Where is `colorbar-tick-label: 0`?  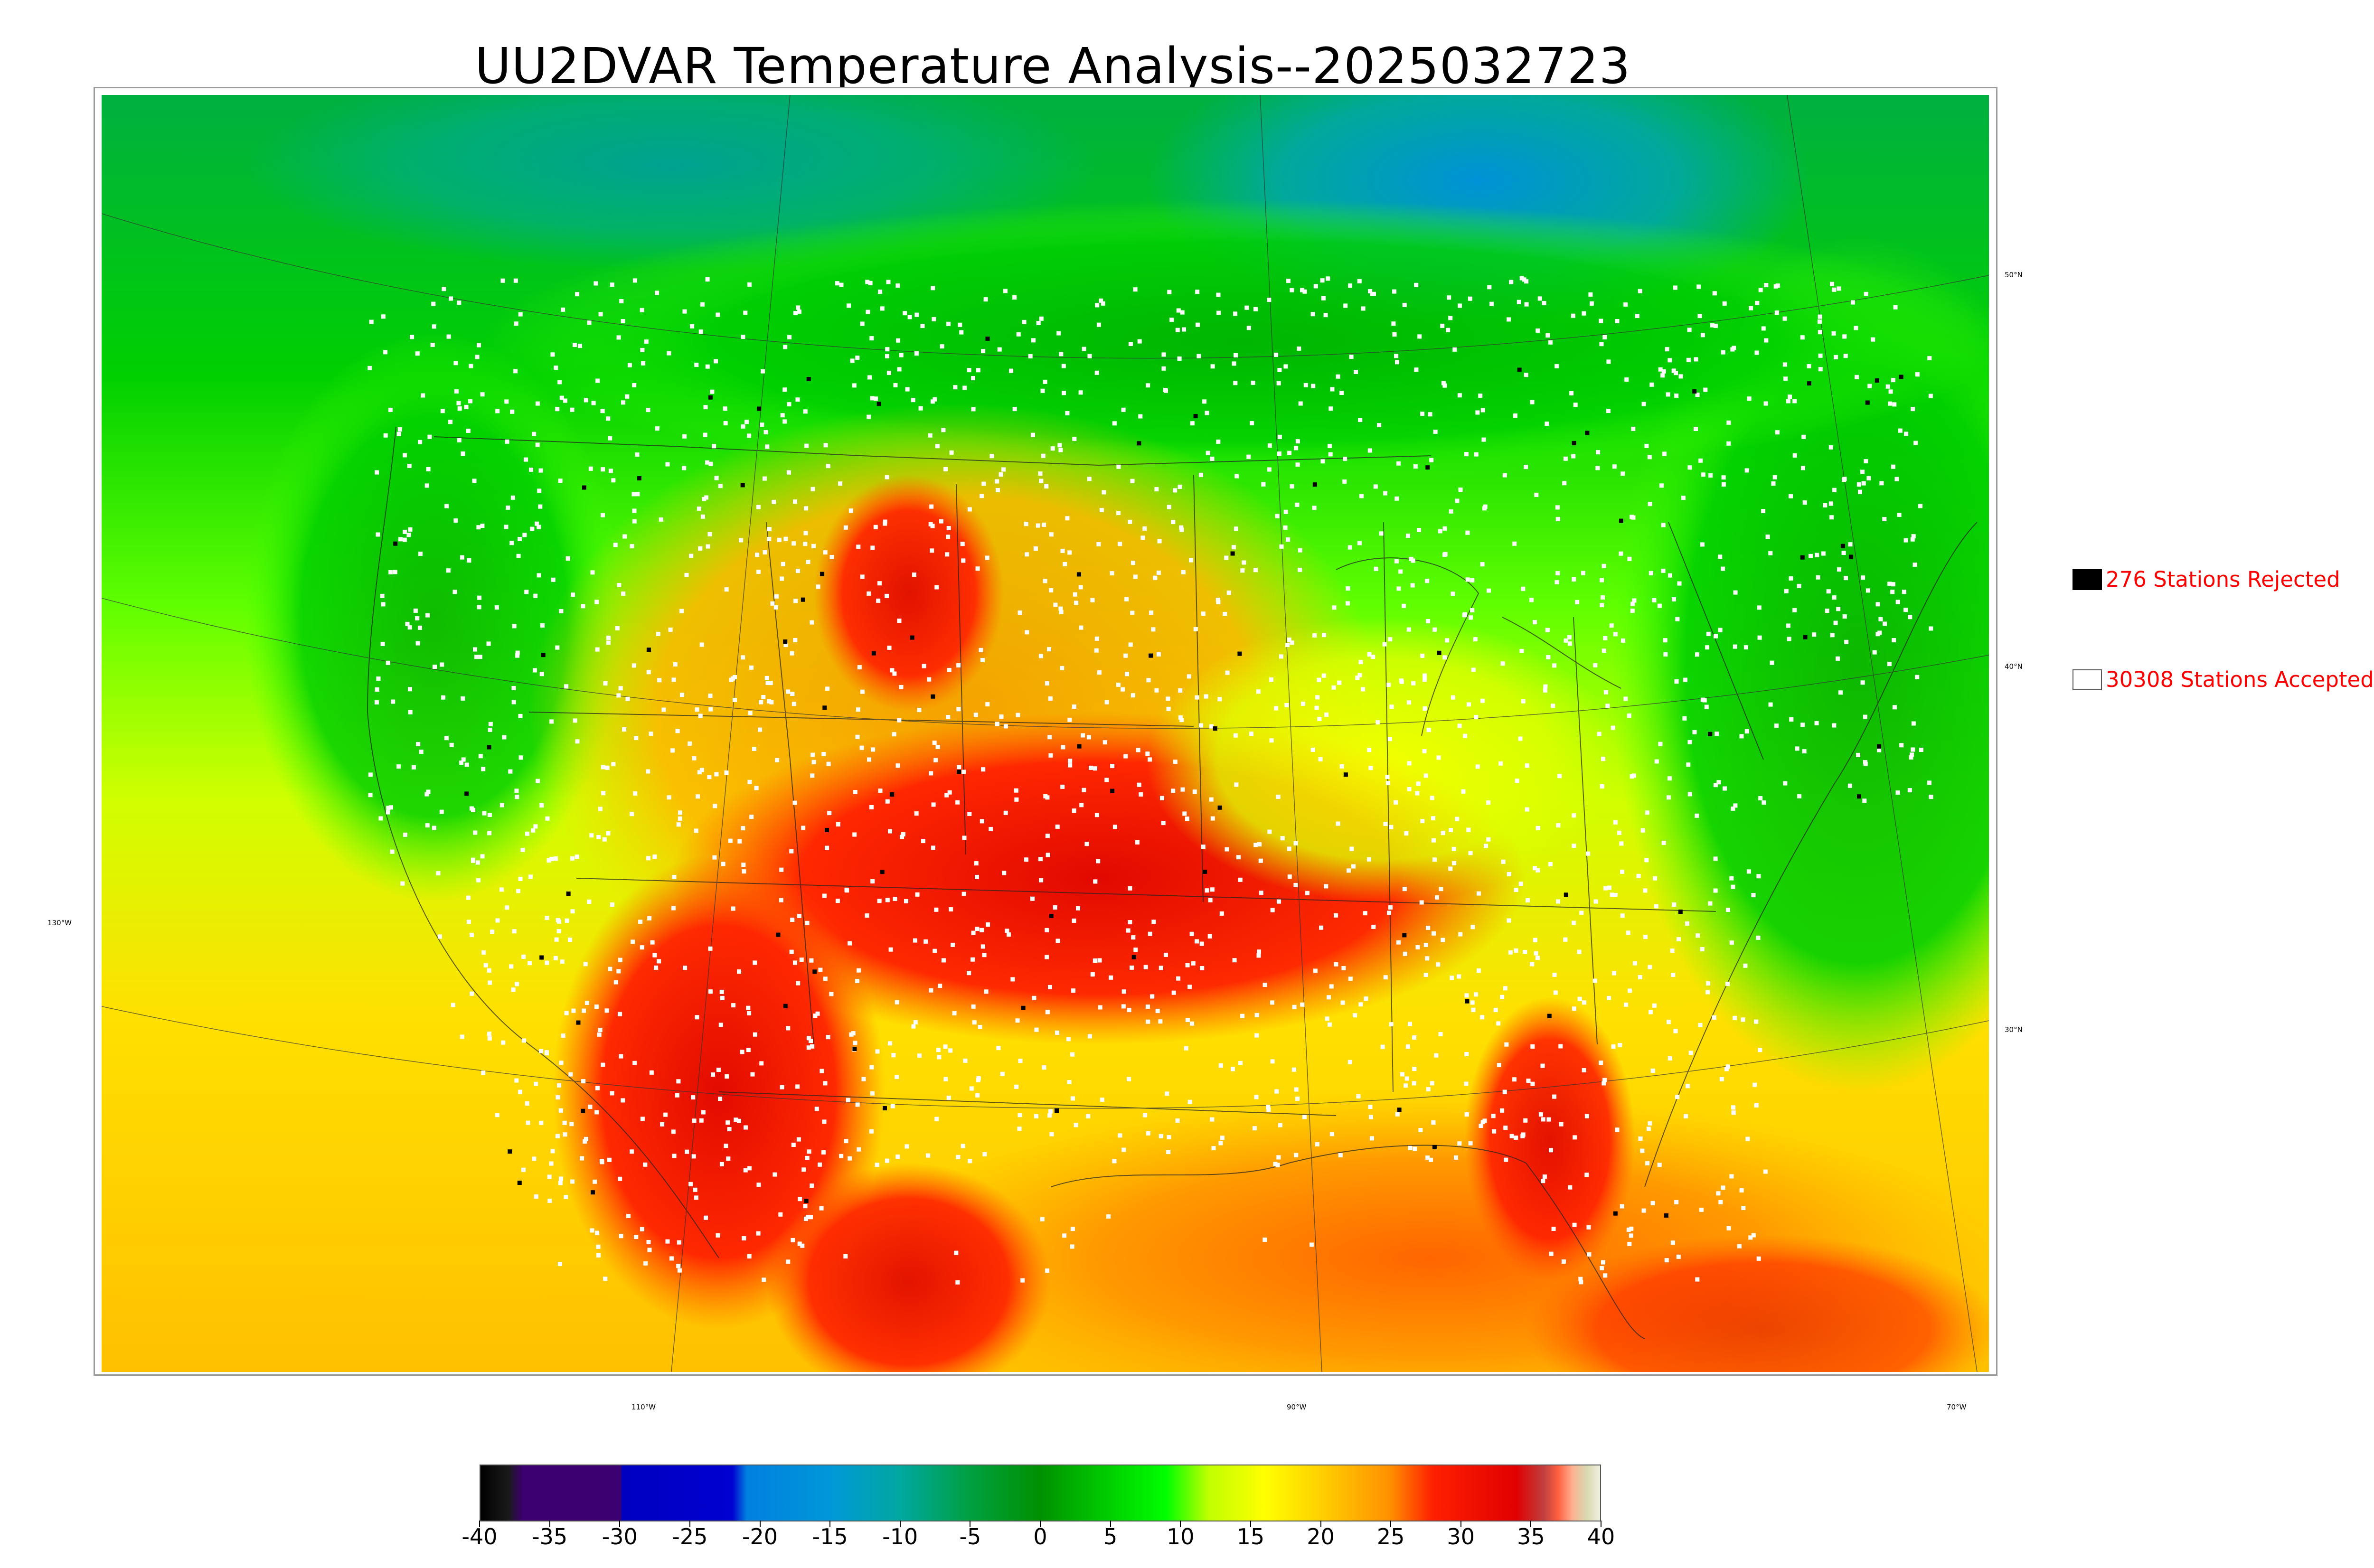
colorbar-tick-label: 0 is located at coordinates (1040, 1537).